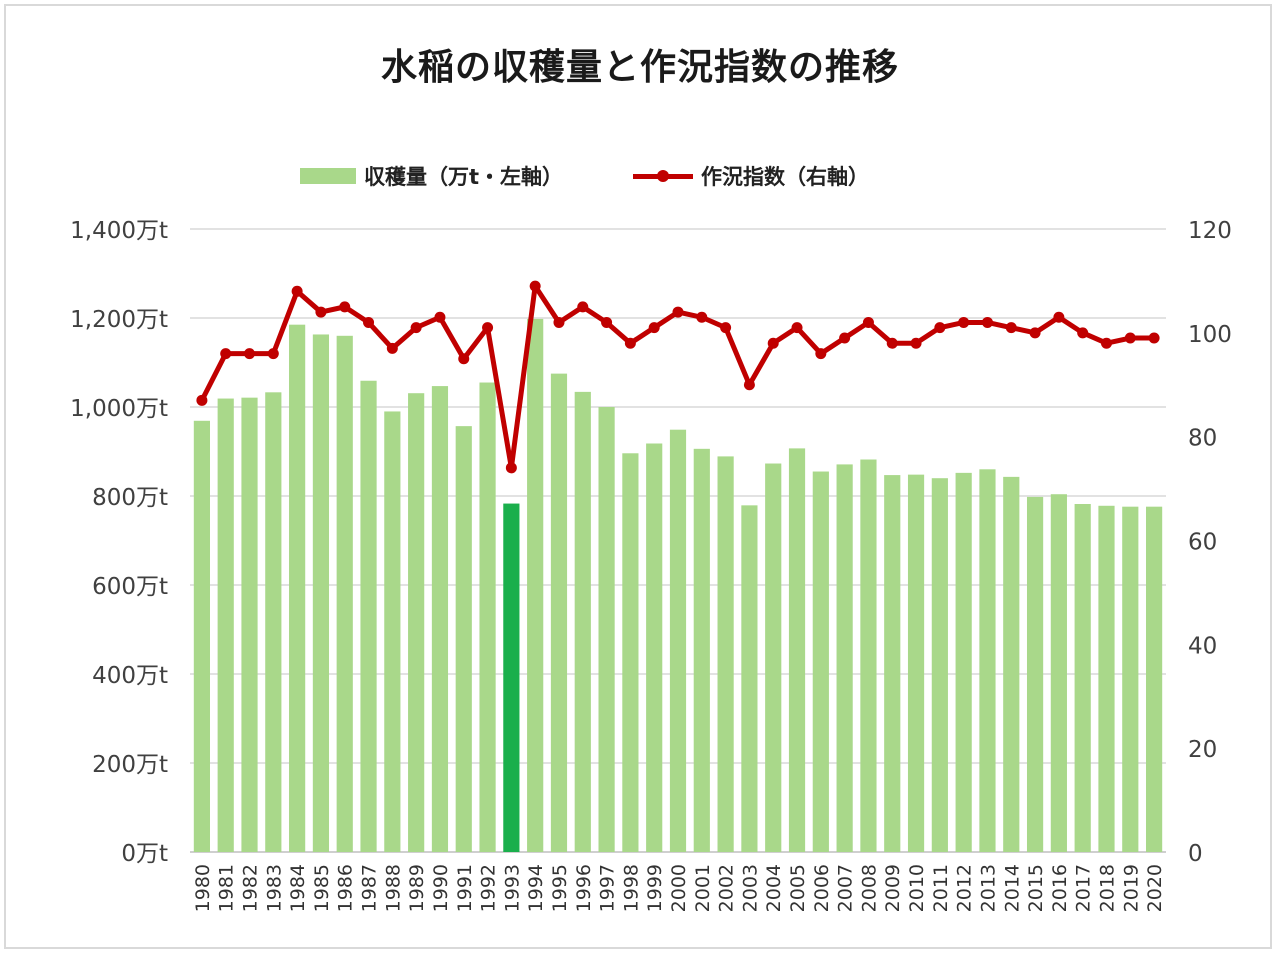 This screenshot has width=1280, height=955. I want to click on chart-title: 水稲の収穫量と作況指数の推移, so click(639, 67).